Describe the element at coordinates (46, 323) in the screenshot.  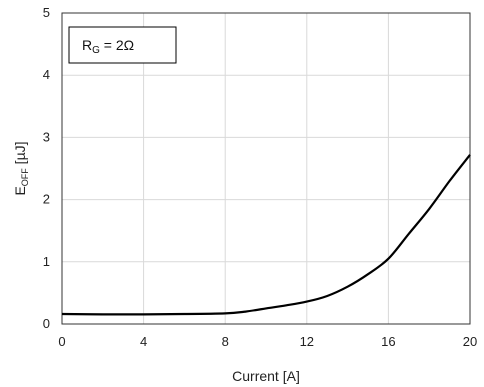
I see `y-tick-label: 0` at that location.